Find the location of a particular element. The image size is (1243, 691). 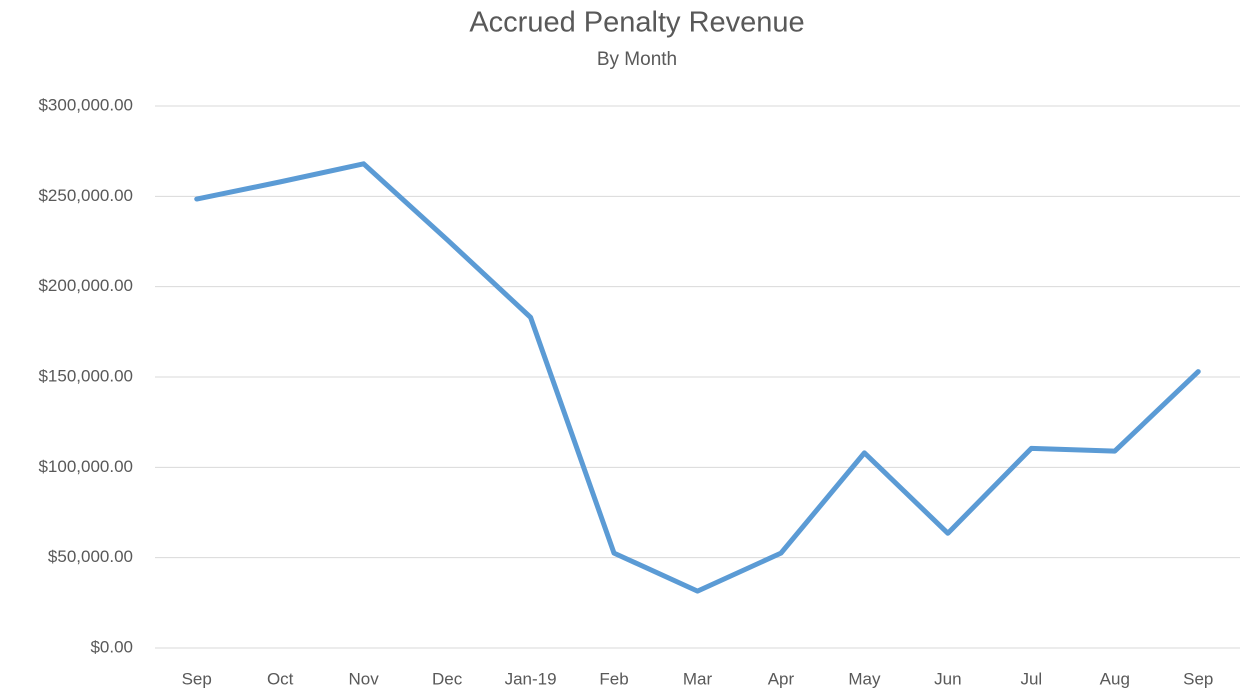

chart-subtitle: By Month is located at coordinates (637, 59).